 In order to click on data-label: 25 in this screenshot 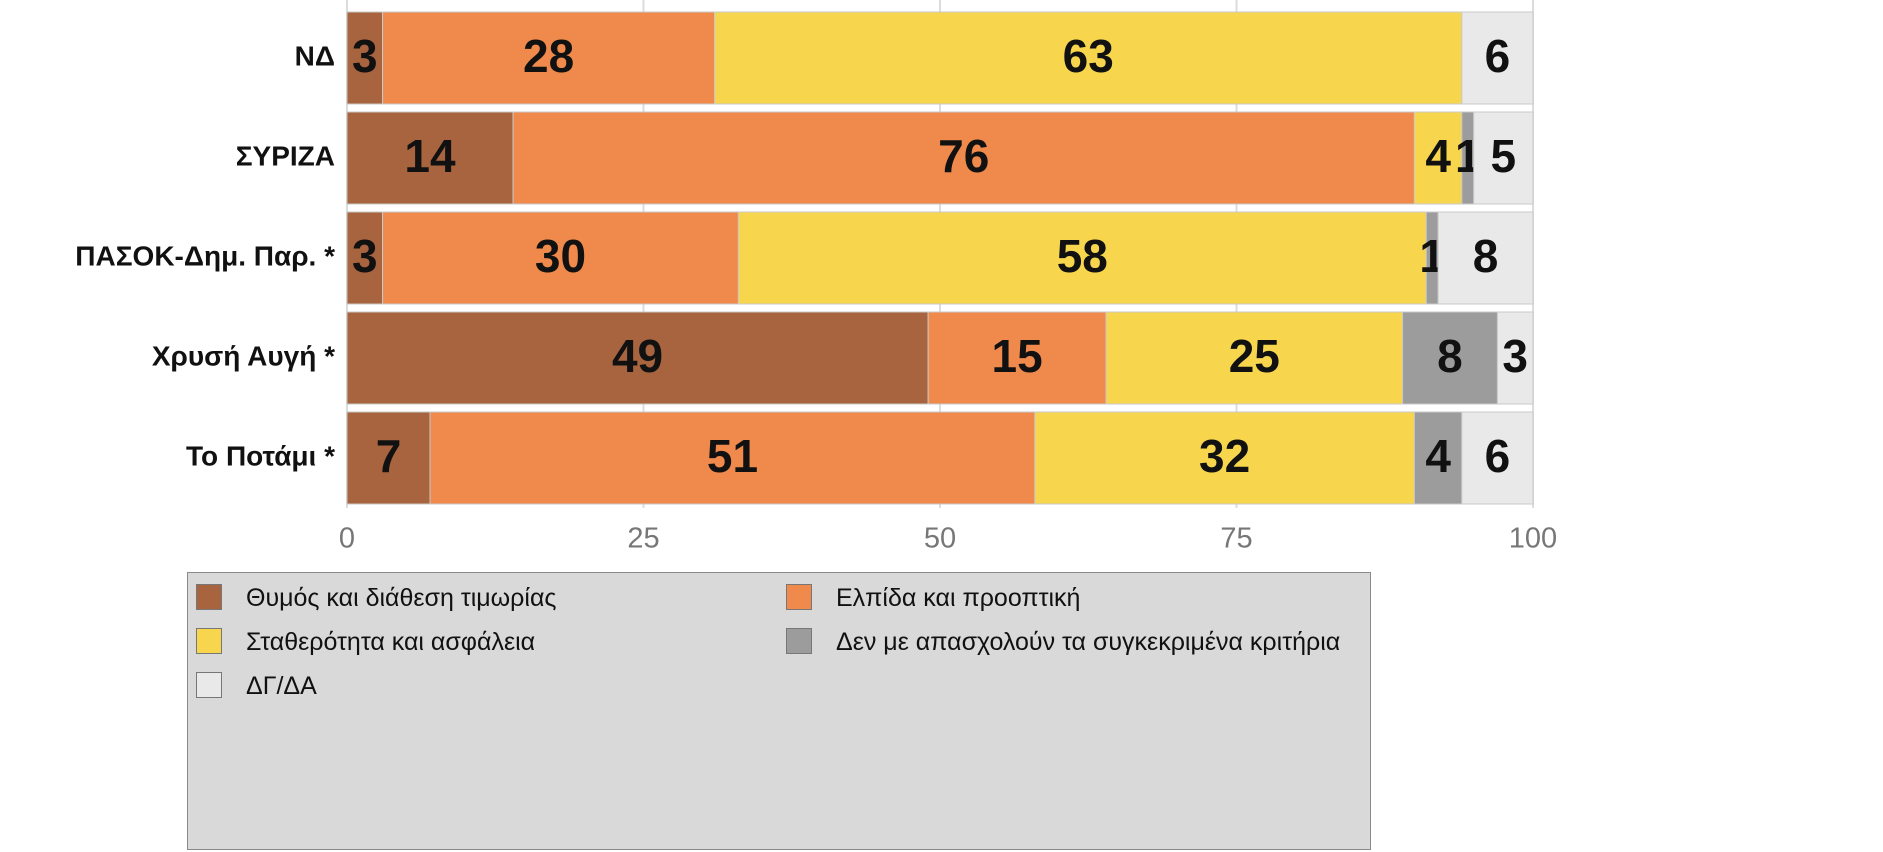, I will do `click(1254, 356)`.